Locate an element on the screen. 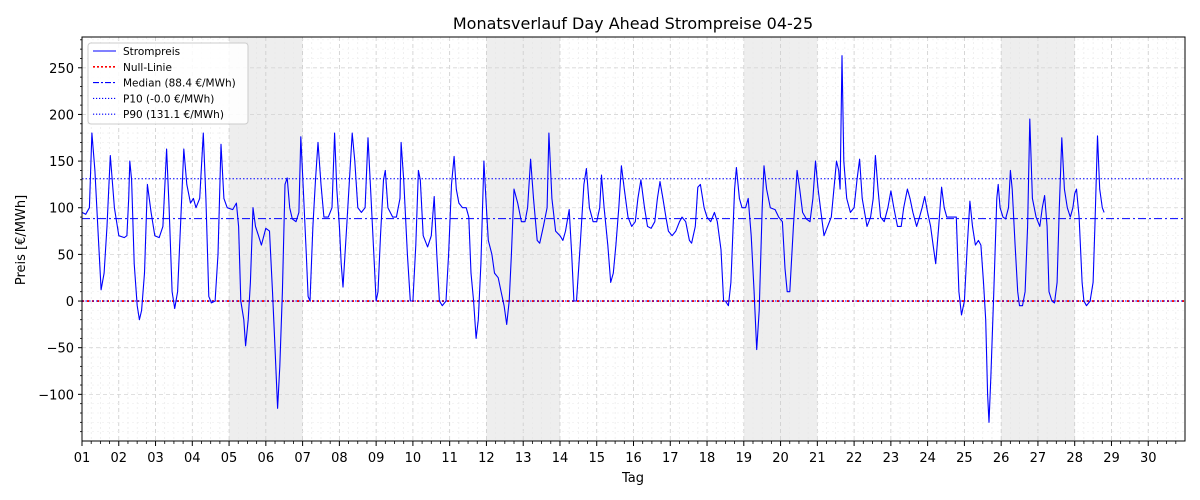 This screenshot has height=500, width=1200. y-tick-label: −50 is located at coordinates (60, 349).